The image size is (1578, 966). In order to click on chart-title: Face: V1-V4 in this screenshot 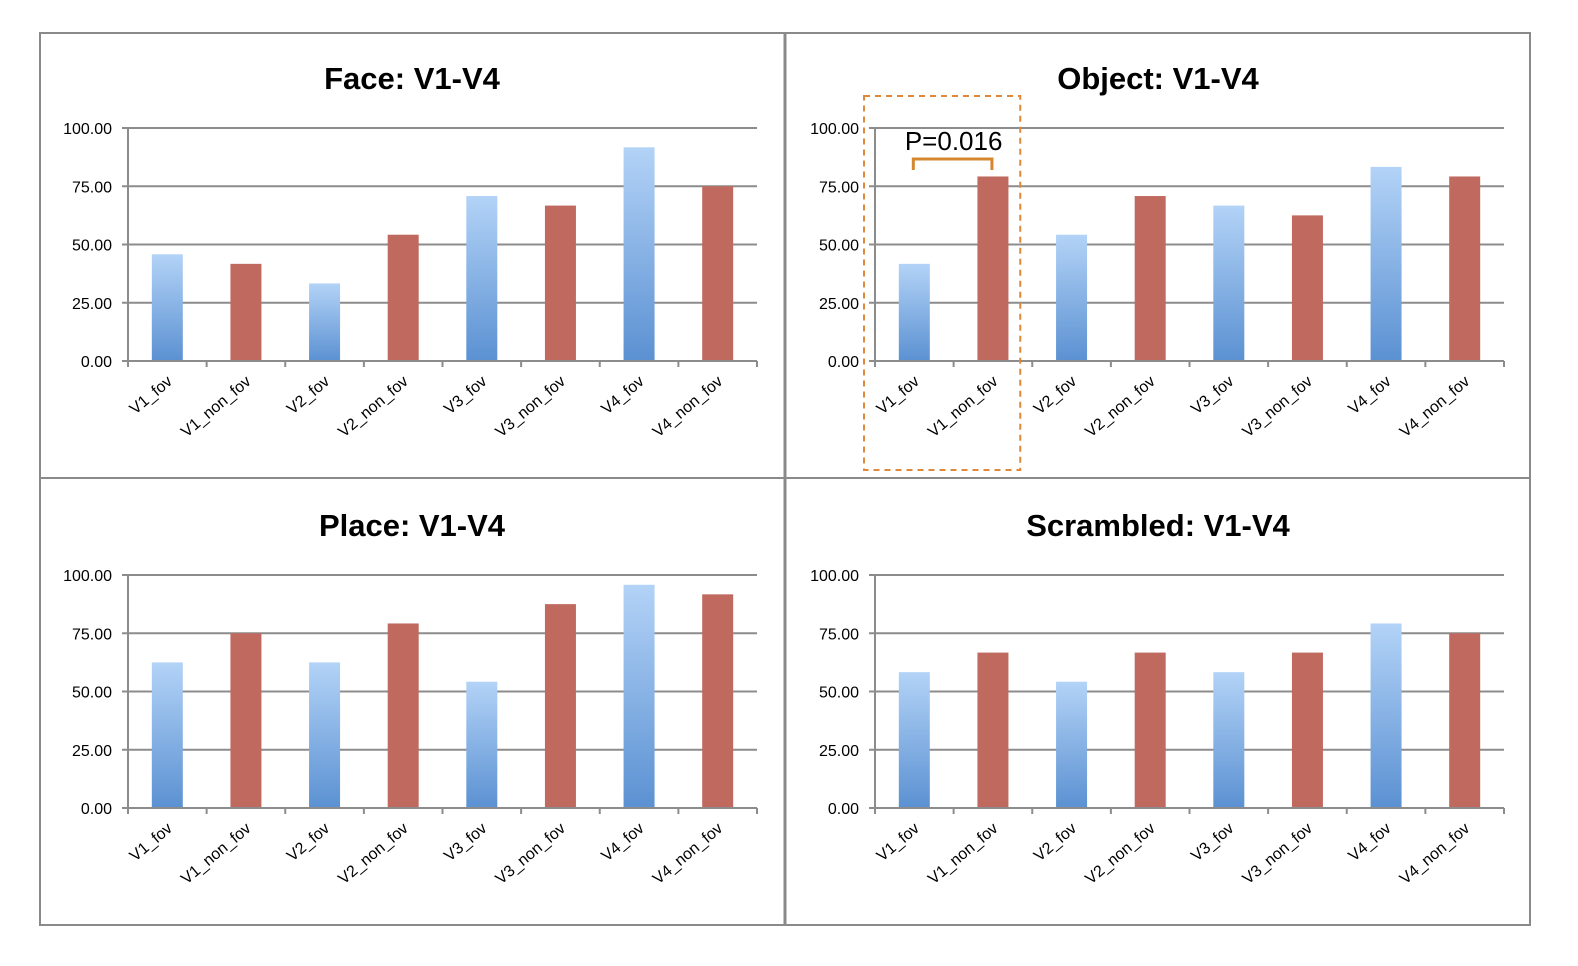, I will do `click(412, 78)`.